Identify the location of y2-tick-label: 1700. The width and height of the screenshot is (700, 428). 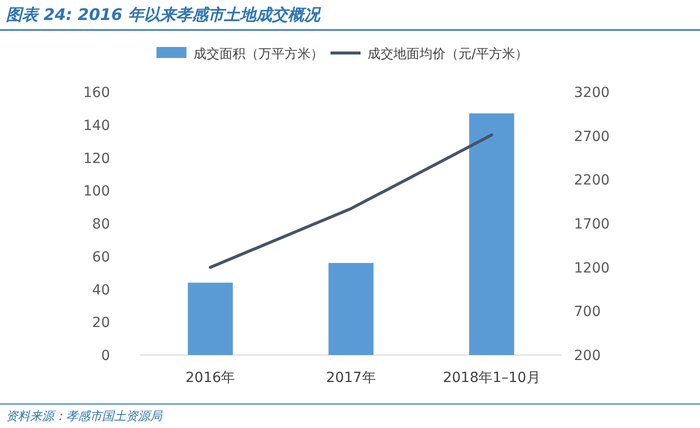
(592, 224).